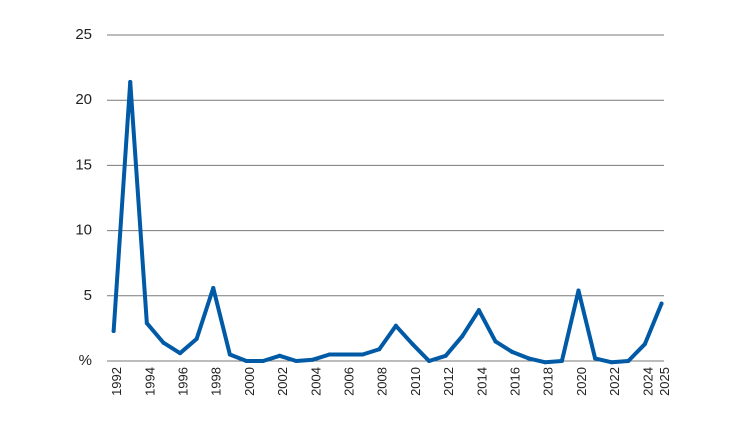 This screenshot has height=424, width=755. What do you see at coordinates (149, 381) in the screenshot?
I see `x-tick-label: 1994` at bounding box center [149, 381].